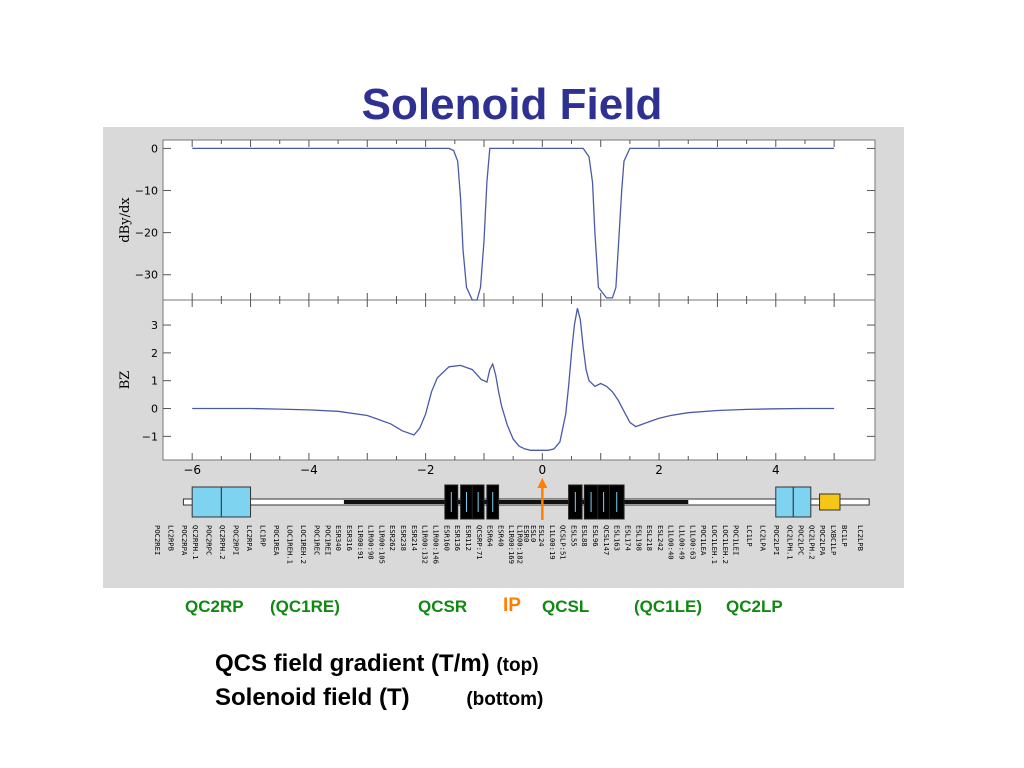 The image size is (1024, 768). What do you see at coordinates (776, 540) in the screenshot?
I see `element-name: POC2LPI` at bounding box center [776, 540].